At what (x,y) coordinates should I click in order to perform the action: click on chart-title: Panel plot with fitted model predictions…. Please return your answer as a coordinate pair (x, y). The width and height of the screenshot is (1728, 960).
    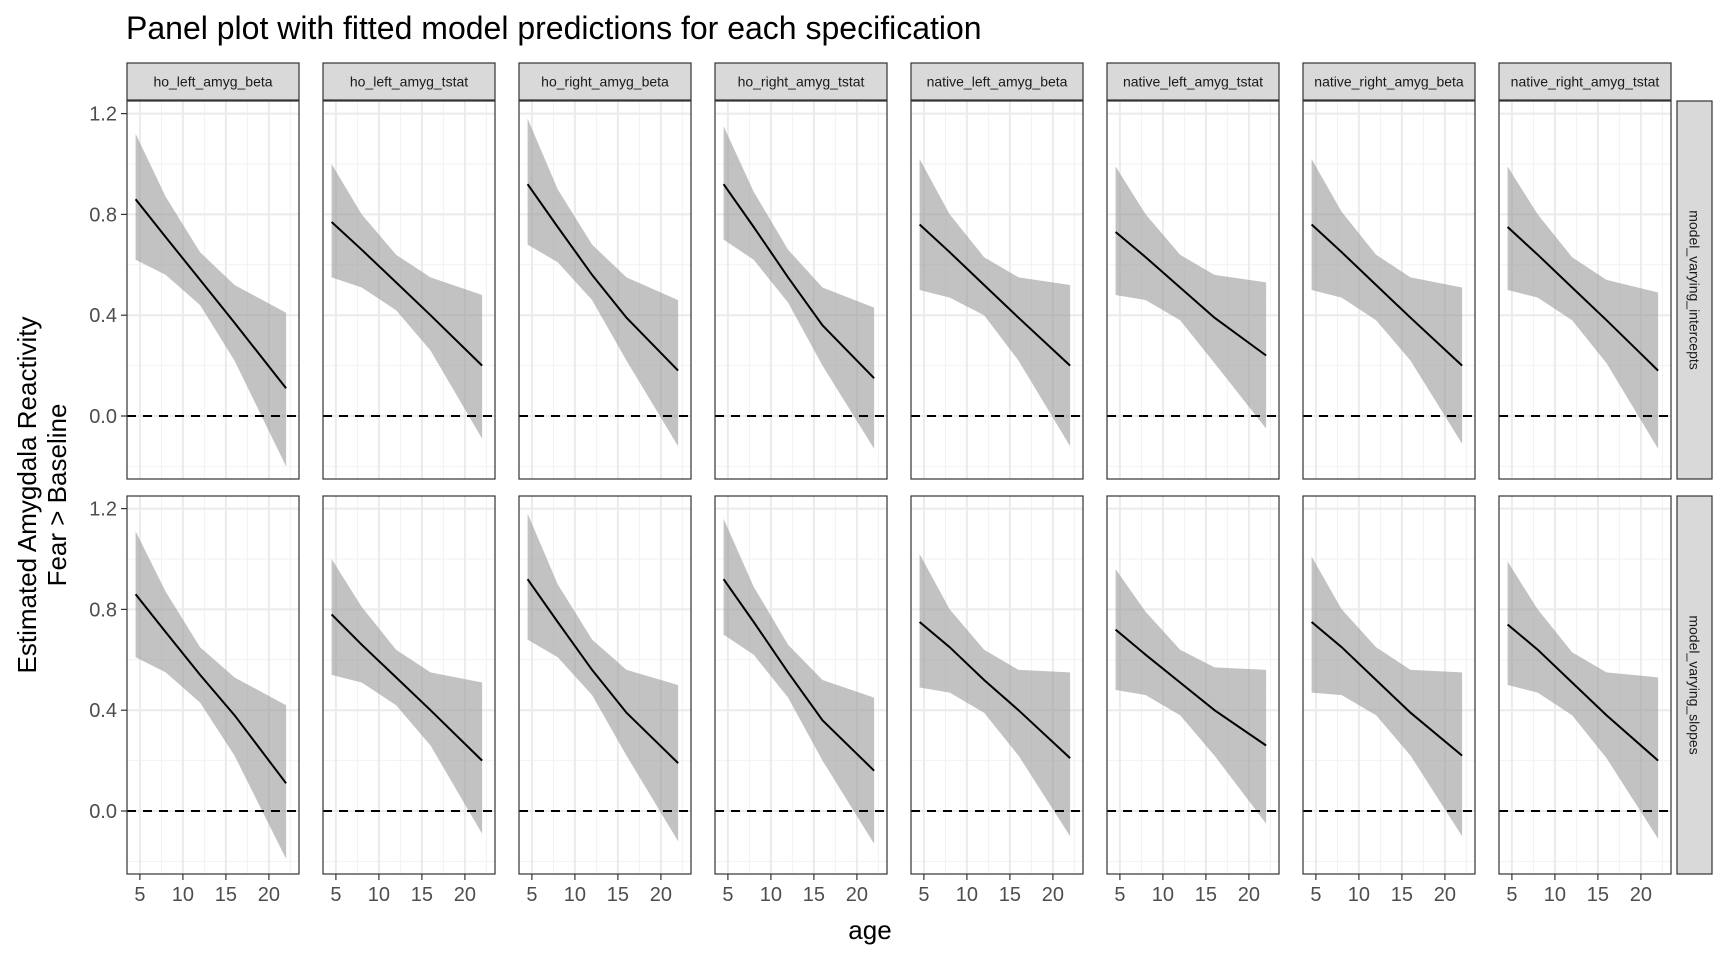
    Looking at the image, I should click on (554, 28).